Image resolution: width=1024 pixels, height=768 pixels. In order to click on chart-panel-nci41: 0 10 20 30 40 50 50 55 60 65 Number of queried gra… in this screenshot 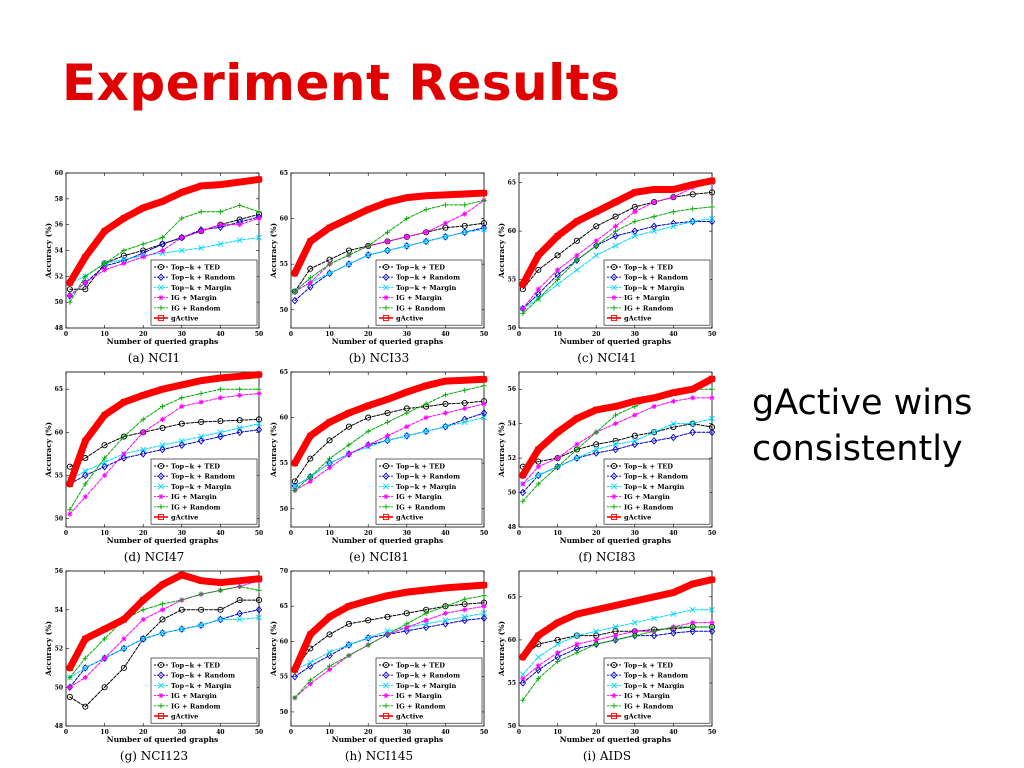, I will do `click(607, 267)`.